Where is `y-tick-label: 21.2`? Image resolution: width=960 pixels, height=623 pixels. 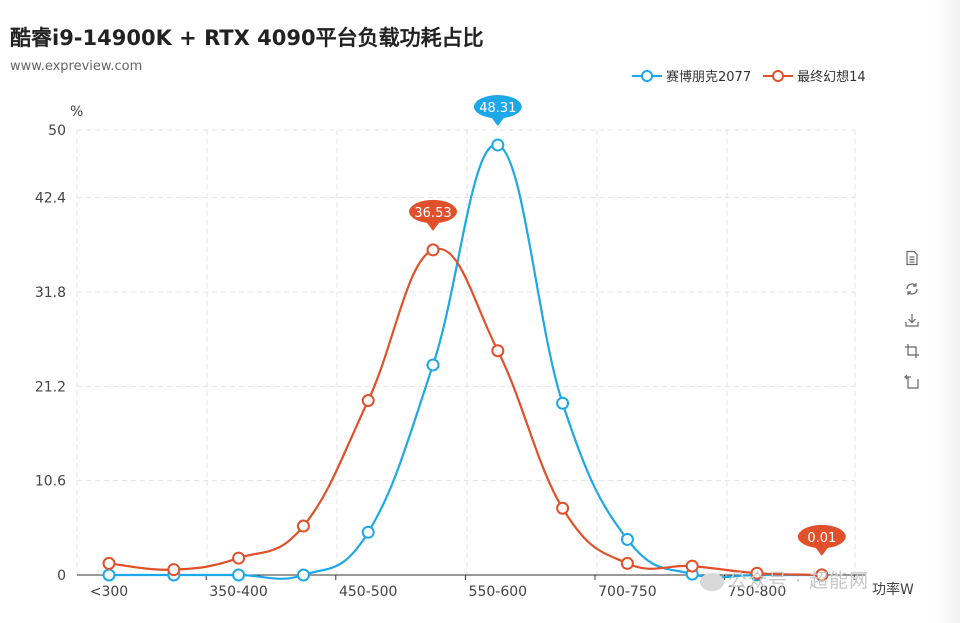 y-tick-label: 21.2 is located at coordinates (50, 387).